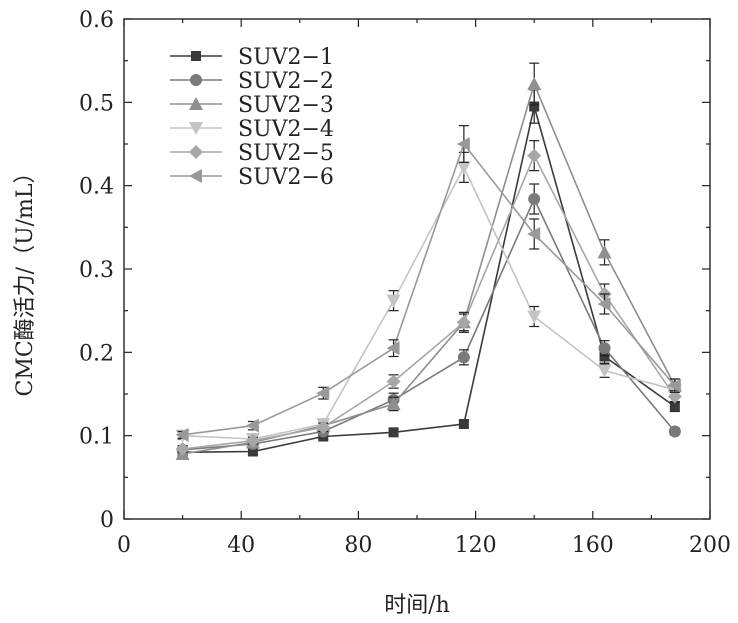 Image resolution: width=738 pixels, height=623 pixels. Describe the element at coordinates (417, 605) in the screenshot. I see `x-axis-title: 时间/h` at that location.